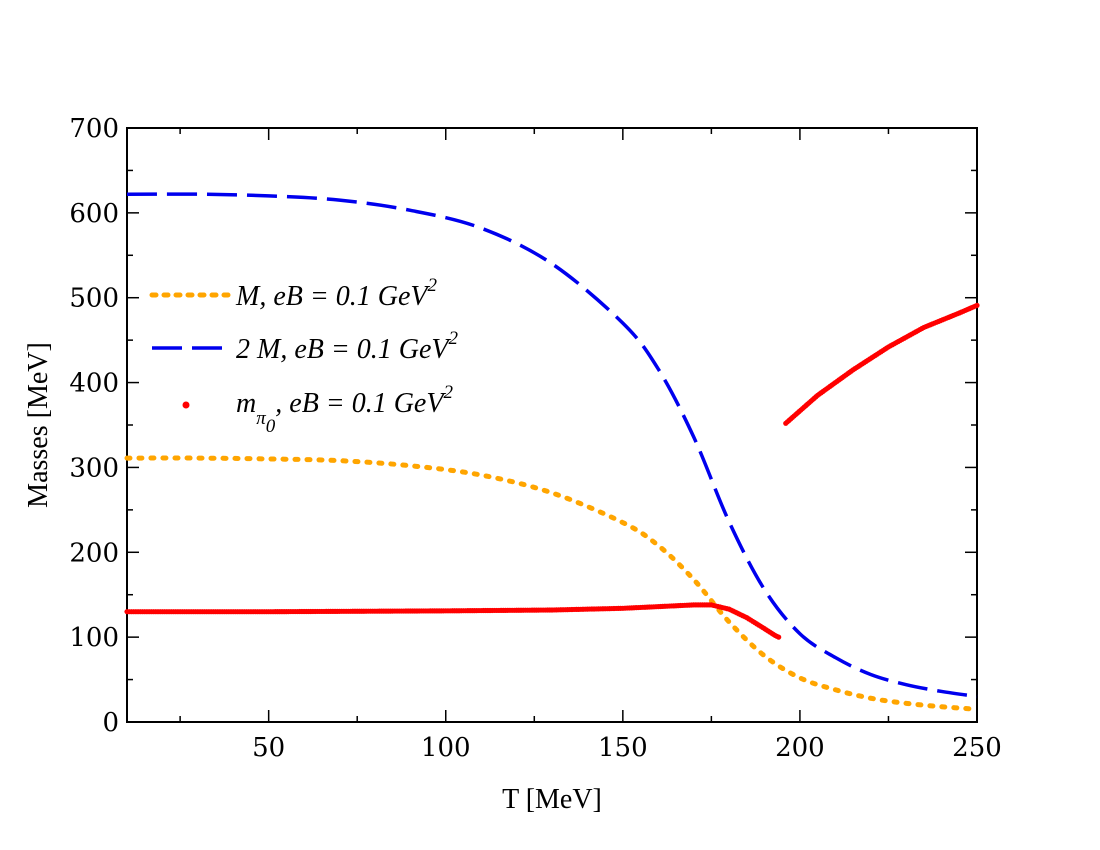 This screenshot has width=1100, height=850. What do you see at coordinates (94, 129) in the screenshot?
I see `y-tick-label: 700` at bounding box center [94, 129].